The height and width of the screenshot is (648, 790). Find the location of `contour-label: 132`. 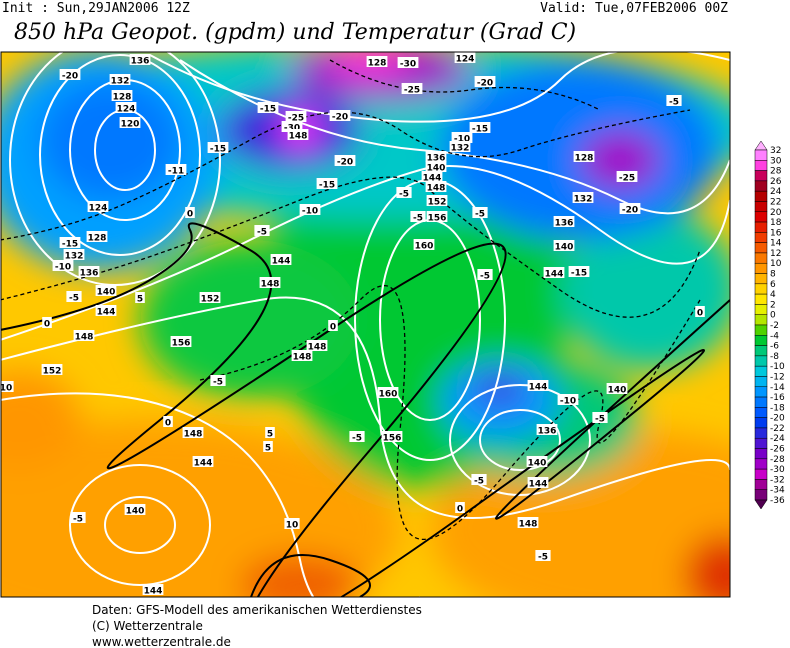

contour-label: 132 is located at coordinates (74, 257).